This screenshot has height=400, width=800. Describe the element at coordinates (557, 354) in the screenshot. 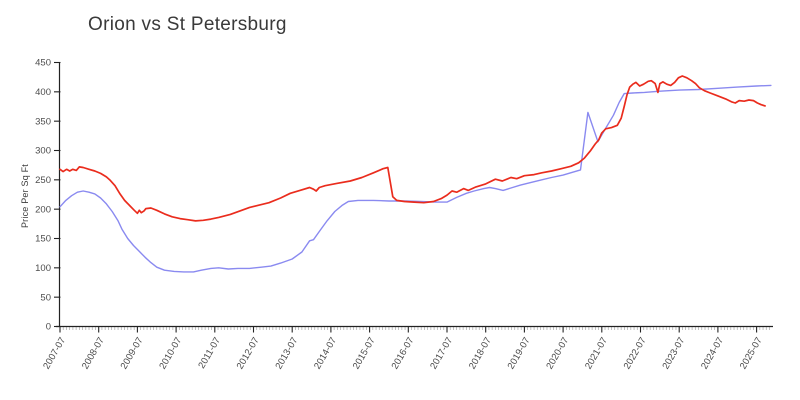

I see `x-tick-label: 2020-07` at that location.